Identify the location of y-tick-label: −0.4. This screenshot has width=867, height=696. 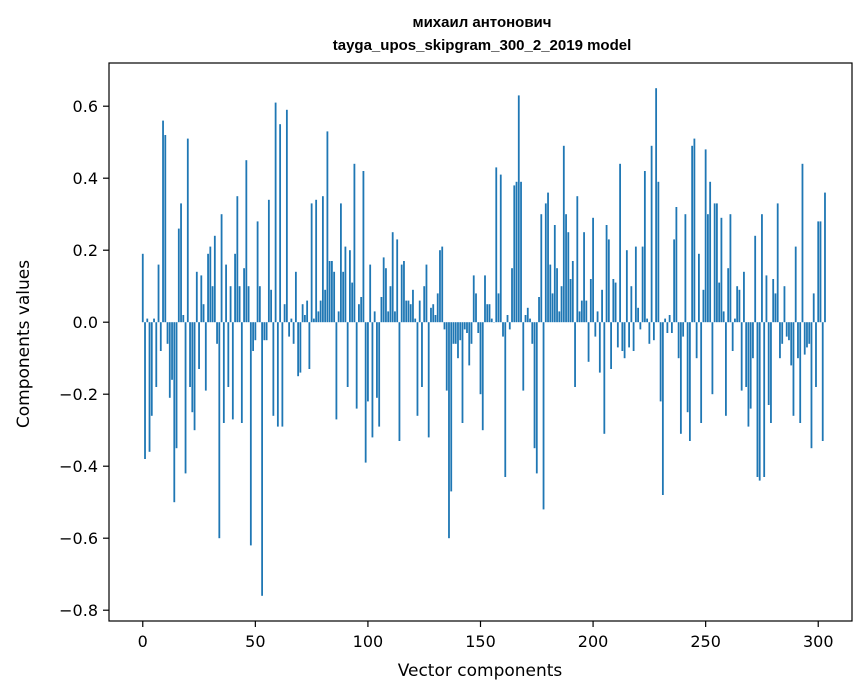
(78, 466).